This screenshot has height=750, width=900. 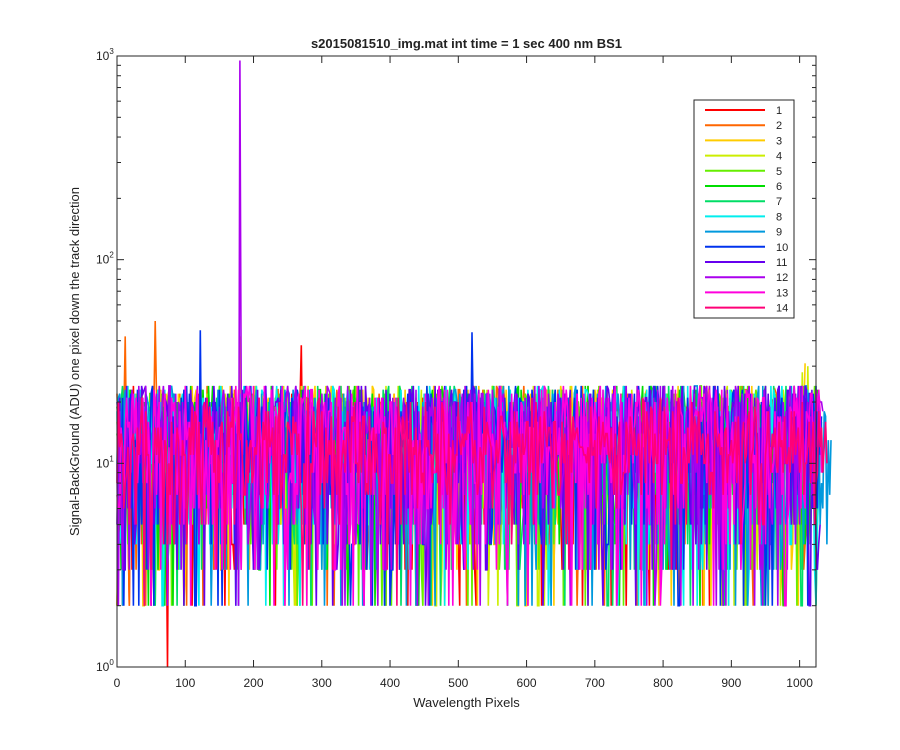 What do you see at coordinates (779, 202) in the screenshot?
I see `legend-label-7: 7` at bounding box center [779, 202].